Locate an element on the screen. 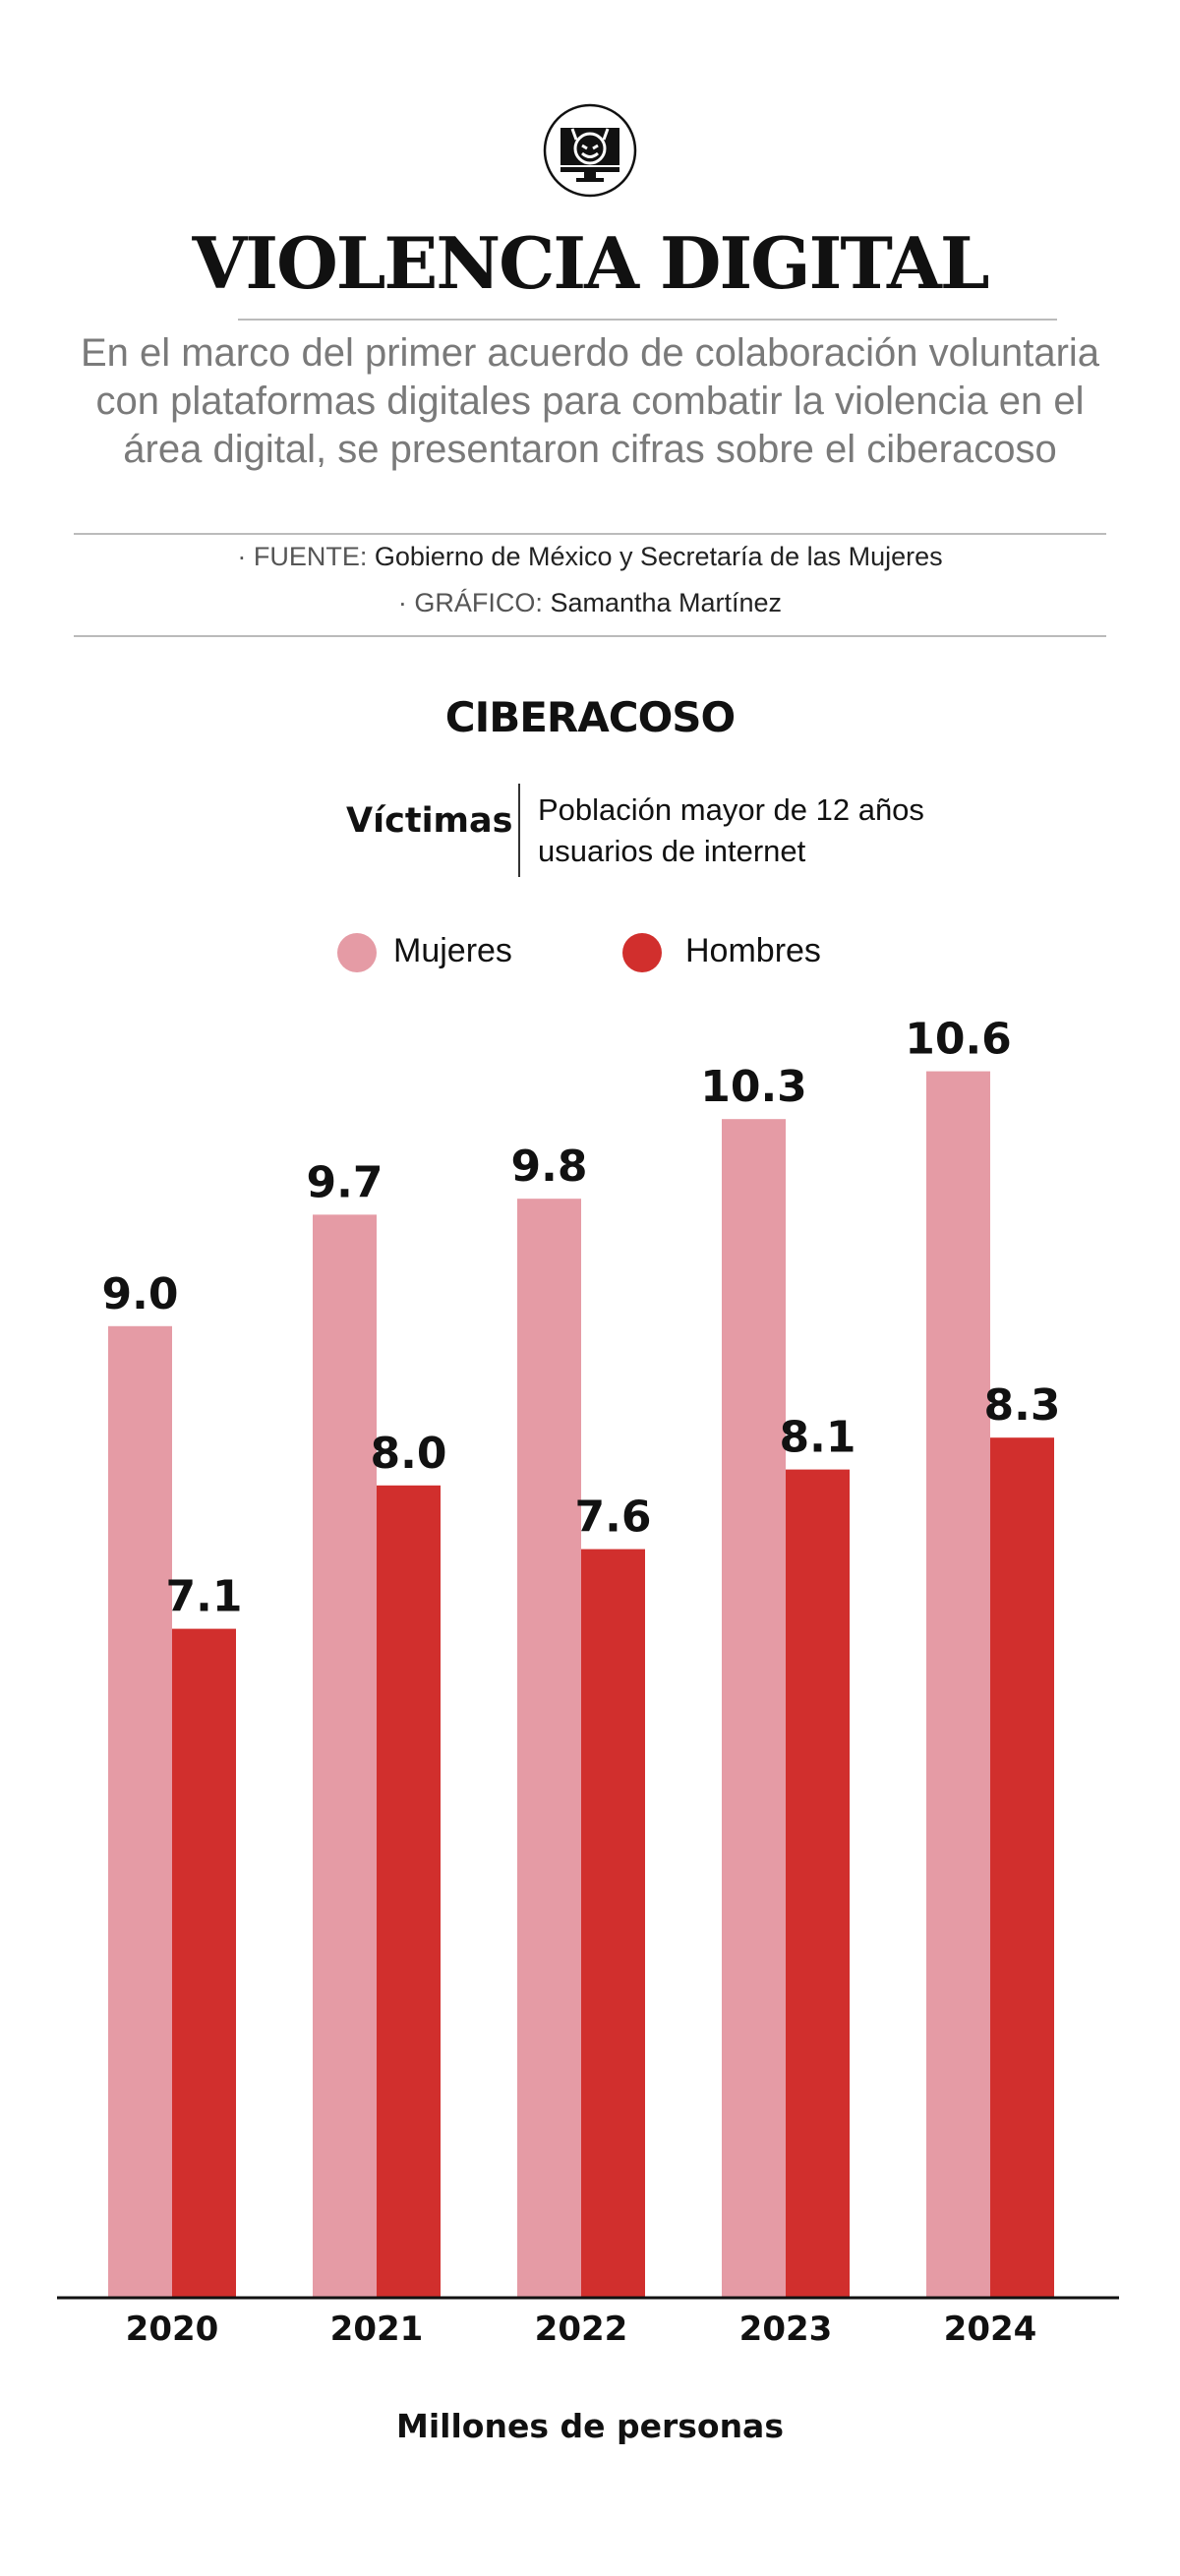  legend-dot-mujeres is located at coordinates (357, 952).